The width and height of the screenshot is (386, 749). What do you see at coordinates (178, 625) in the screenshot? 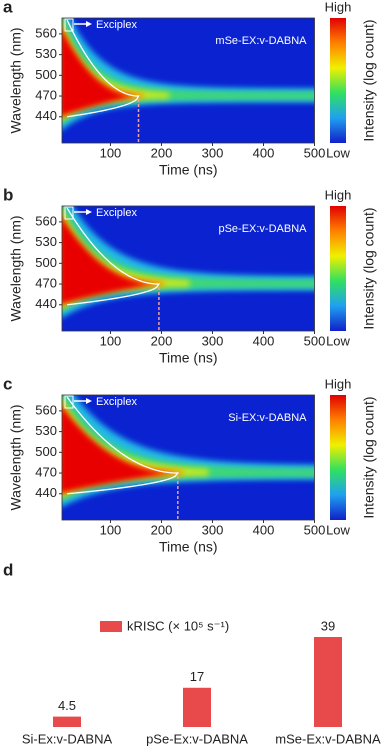
I see `legend-label: kRISC (× 10⁵ s⁻¹)` at bounding box center [178, 625].